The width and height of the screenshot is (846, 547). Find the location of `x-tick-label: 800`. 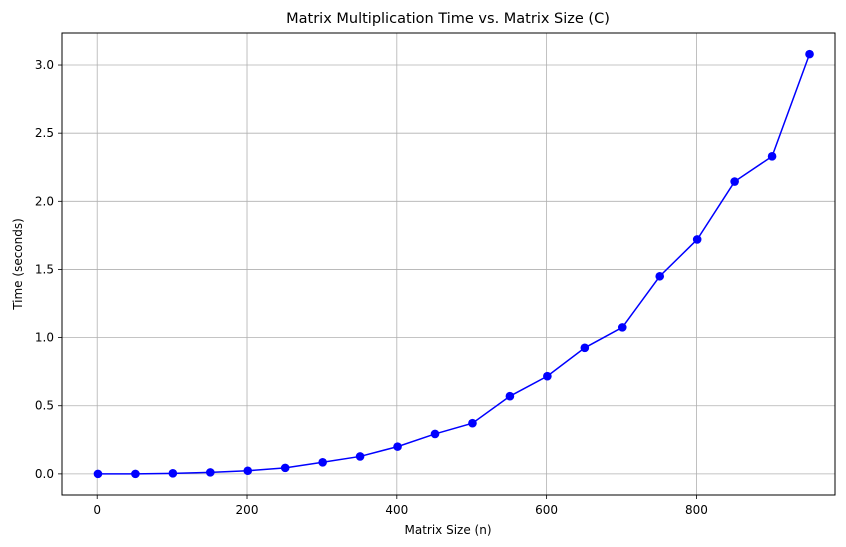

x-tick-label: 800 is located at coordinates (696, 510).